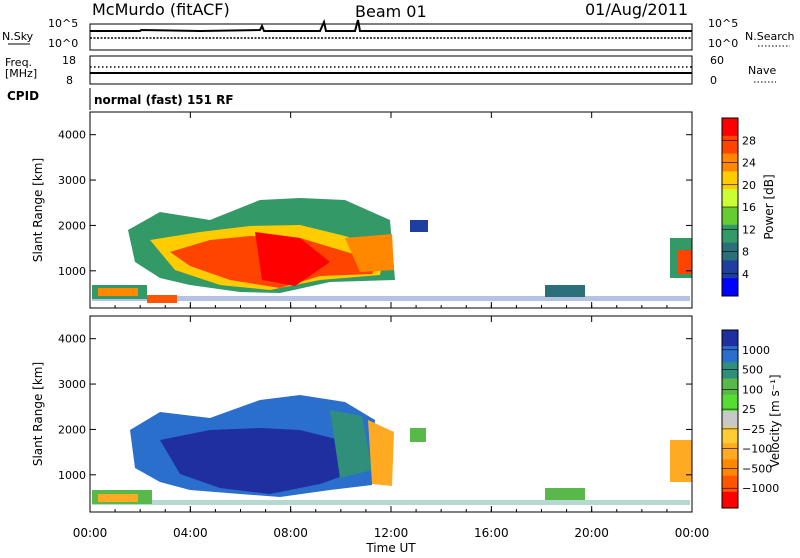 This screenshot has height=558, width=800. I want to click on power-colorbar-ticks: 28 24 20 16 12 8 4, so click(739, 207).